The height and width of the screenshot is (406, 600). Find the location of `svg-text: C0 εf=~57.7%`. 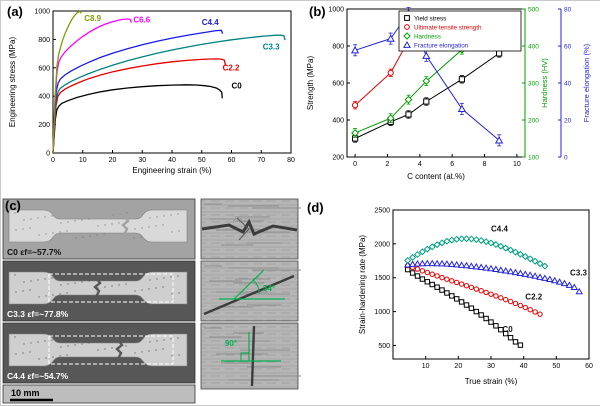

svg-text: C0 εf=~57.7% is located at coordinates (34, 252).